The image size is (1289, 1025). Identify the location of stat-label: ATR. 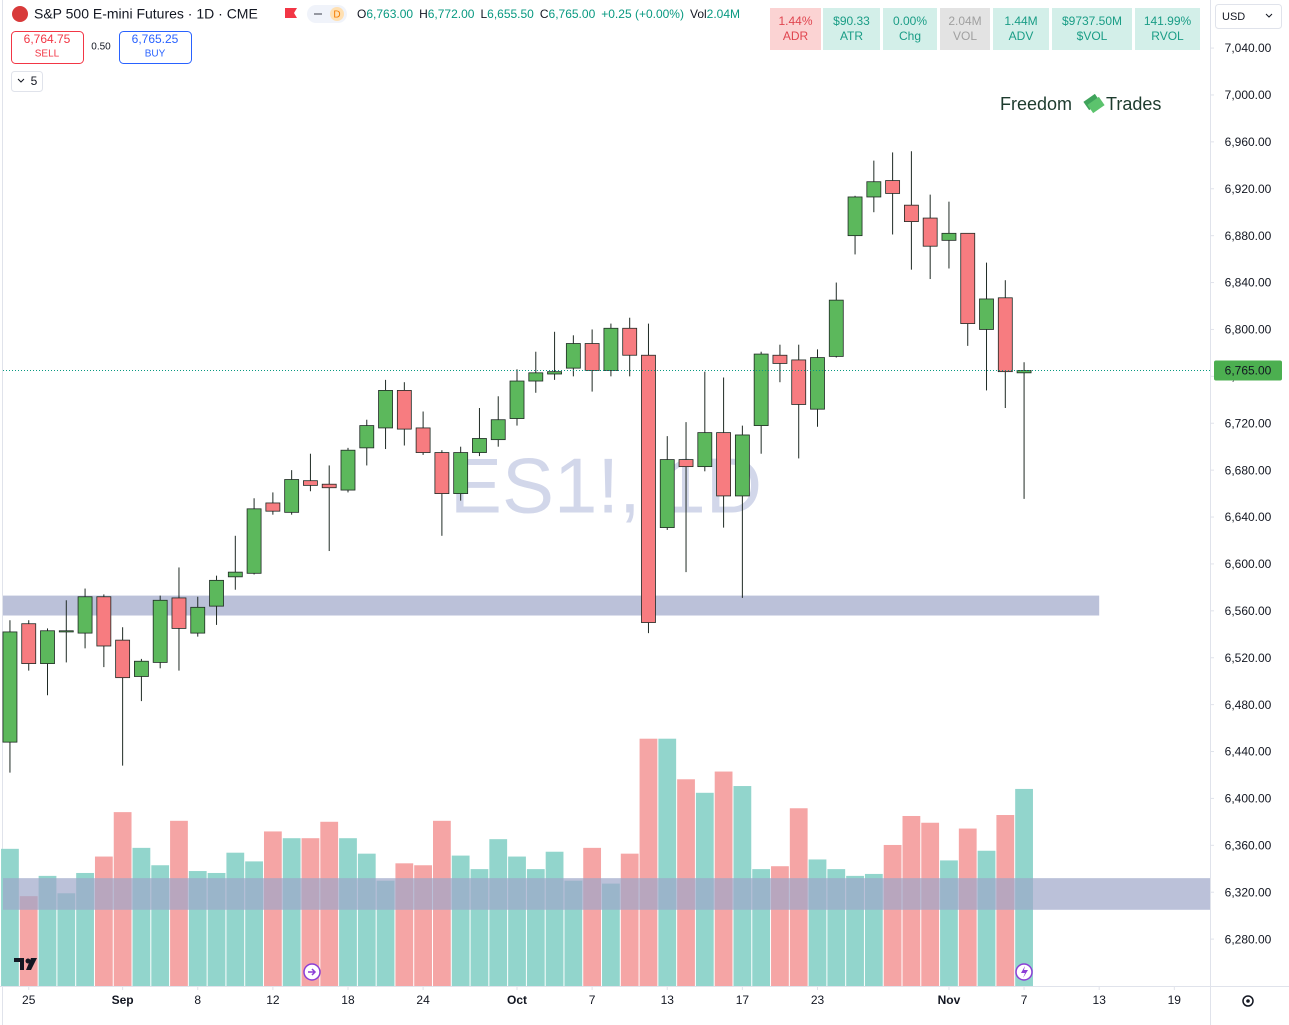
(851, 36).